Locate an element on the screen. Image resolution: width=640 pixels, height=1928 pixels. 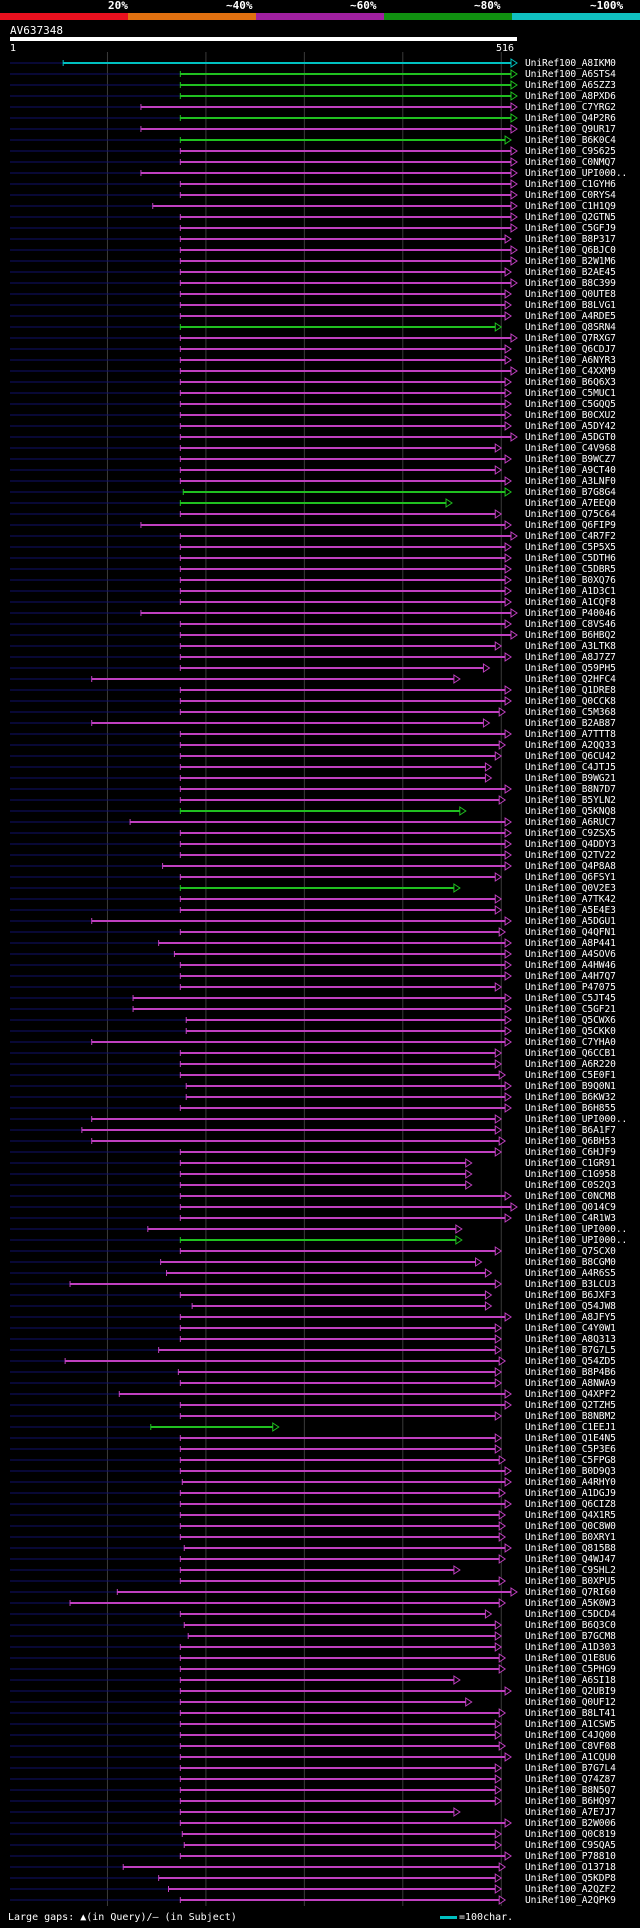
hit-label: UniRef100_A5DGU1 is located at coordinates (570, 921).